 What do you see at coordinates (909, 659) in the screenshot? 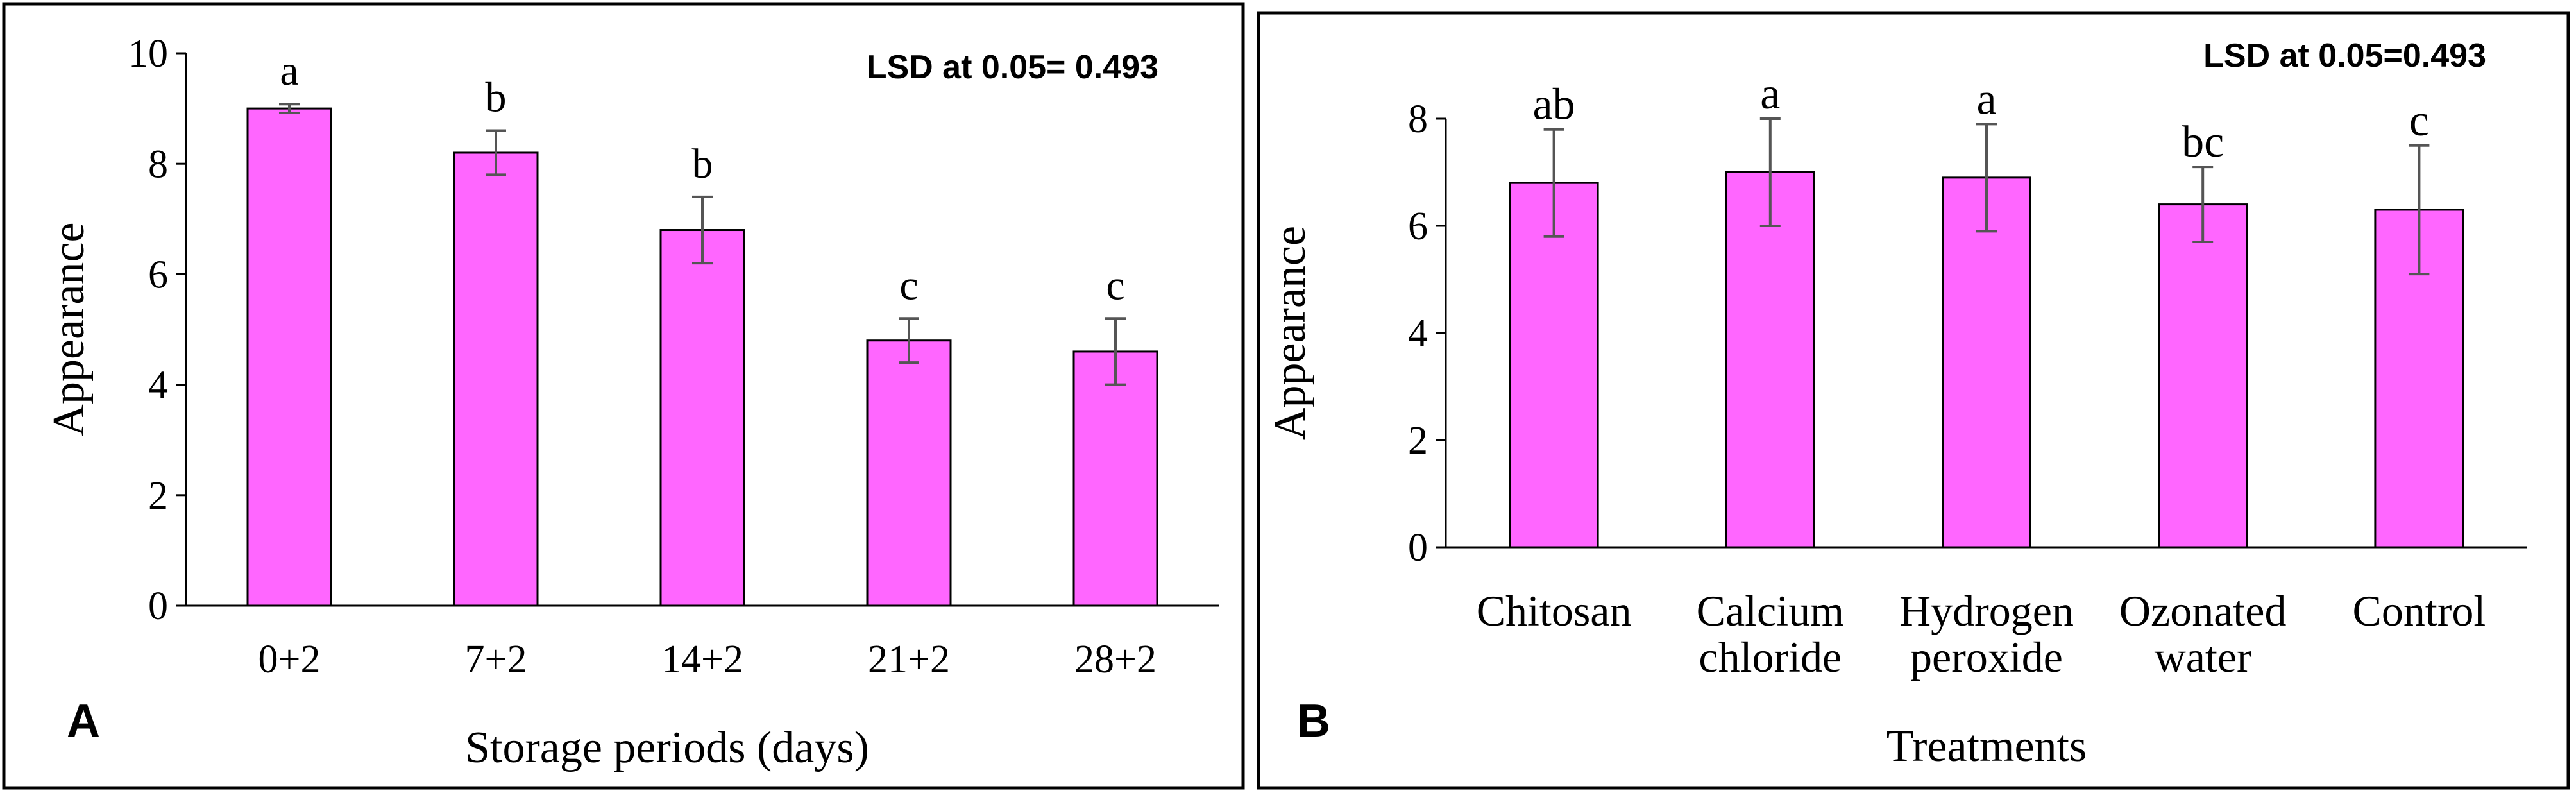
I see `panel-a-x-tick-label: 21+2` at bounding box center [909, 659].